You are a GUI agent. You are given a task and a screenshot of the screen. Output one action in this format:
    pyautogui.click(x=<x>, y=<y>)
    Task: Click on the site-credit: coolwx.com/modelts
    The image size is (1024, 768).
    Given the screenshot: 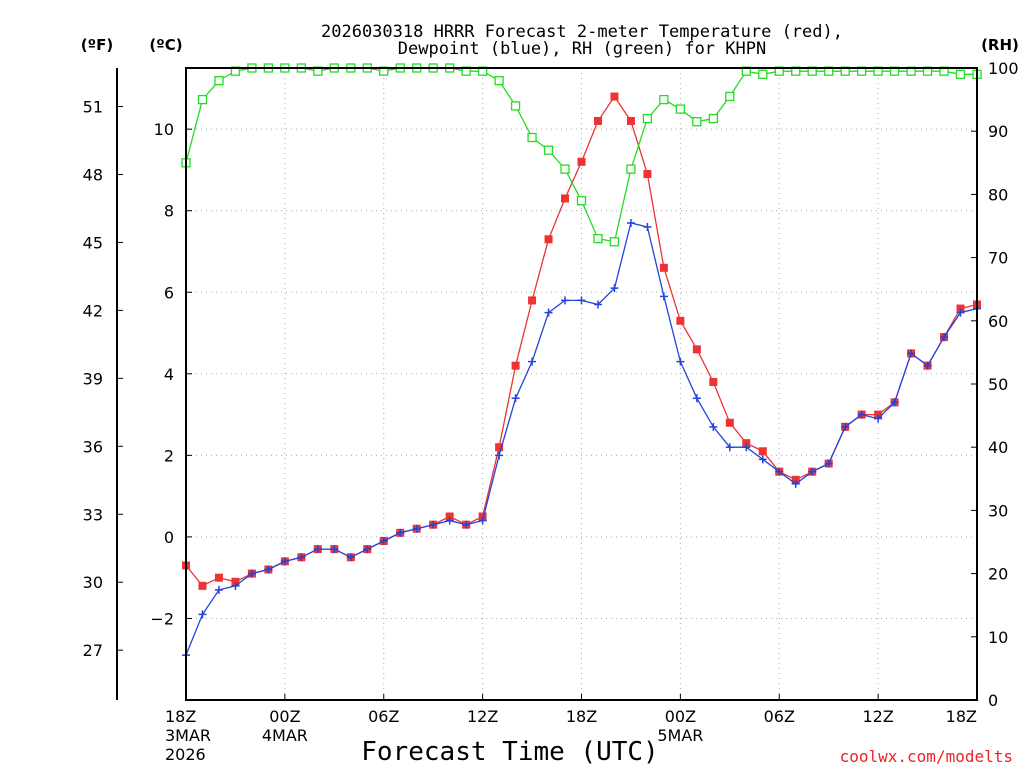 What is the action you would take?
    pyautogui.click(x=926, y=756)
    